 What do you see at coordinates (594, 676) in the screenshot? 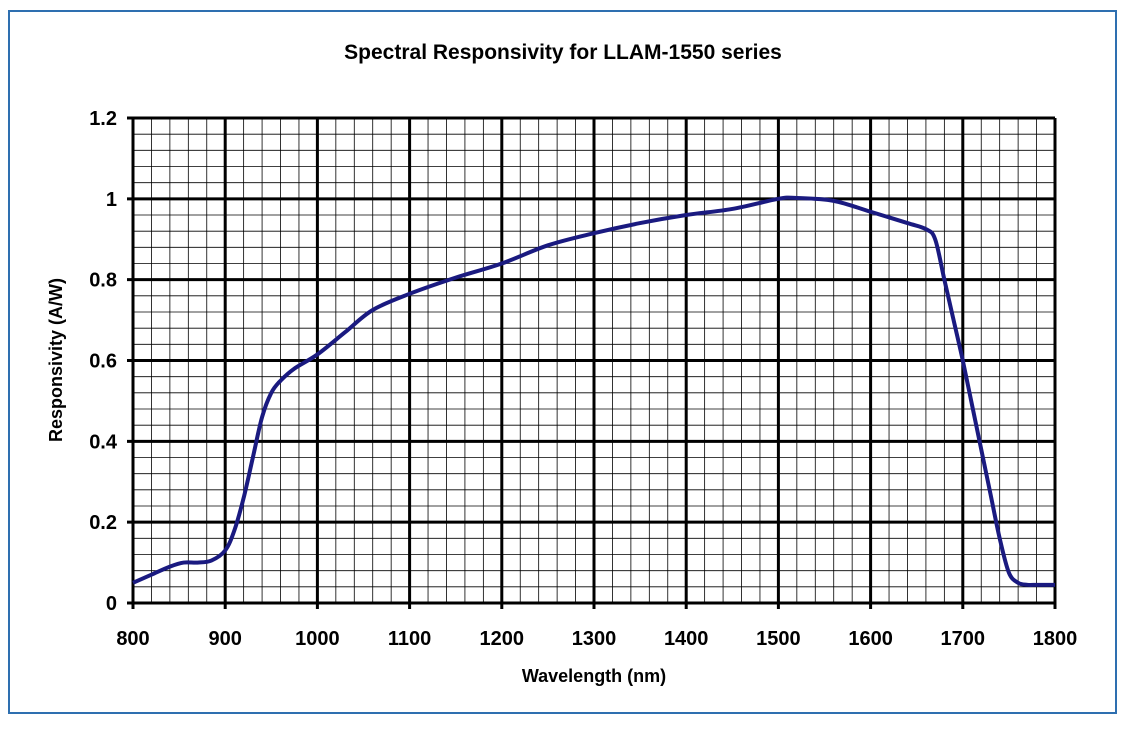
I see `x-axis-label: Wavelength (nm)` at bounding box center [594, 676].